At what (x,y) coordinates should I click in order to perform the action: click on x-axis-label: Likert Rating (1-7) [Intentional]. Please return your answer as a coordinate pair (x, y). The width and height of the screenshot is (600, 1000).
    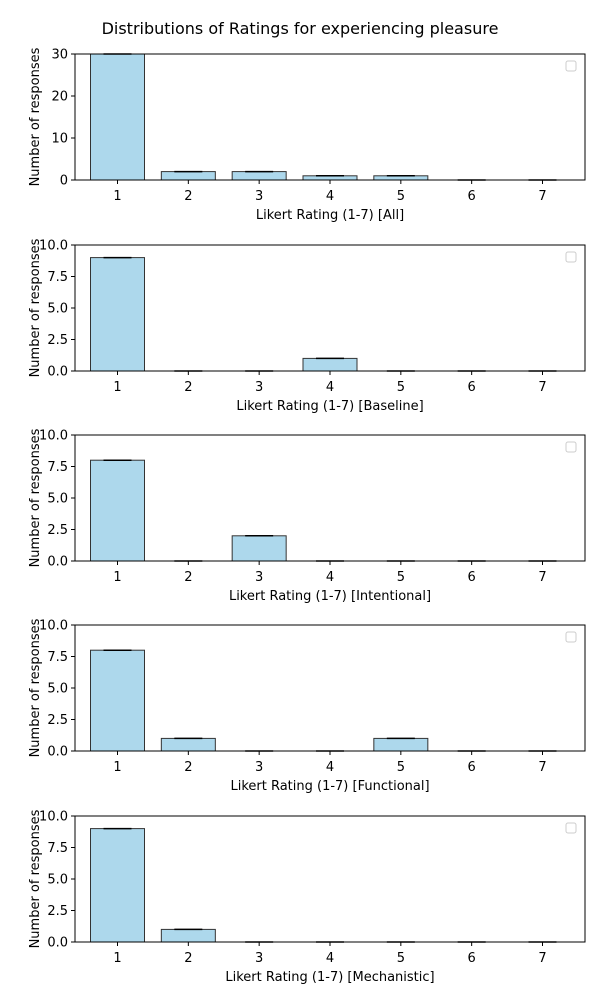
    Looking at the image, I should click on (330, 596).